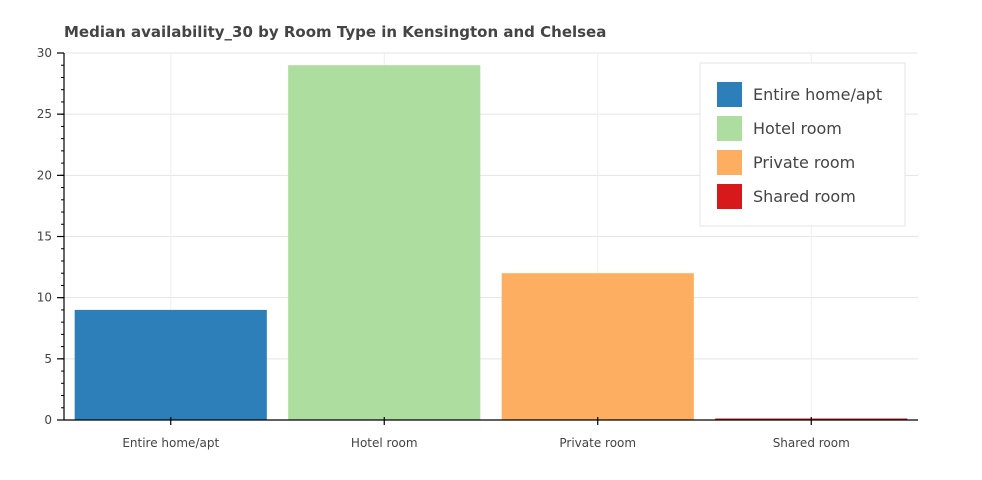  I want to click on legend-label: Private room, so click(804, 162).